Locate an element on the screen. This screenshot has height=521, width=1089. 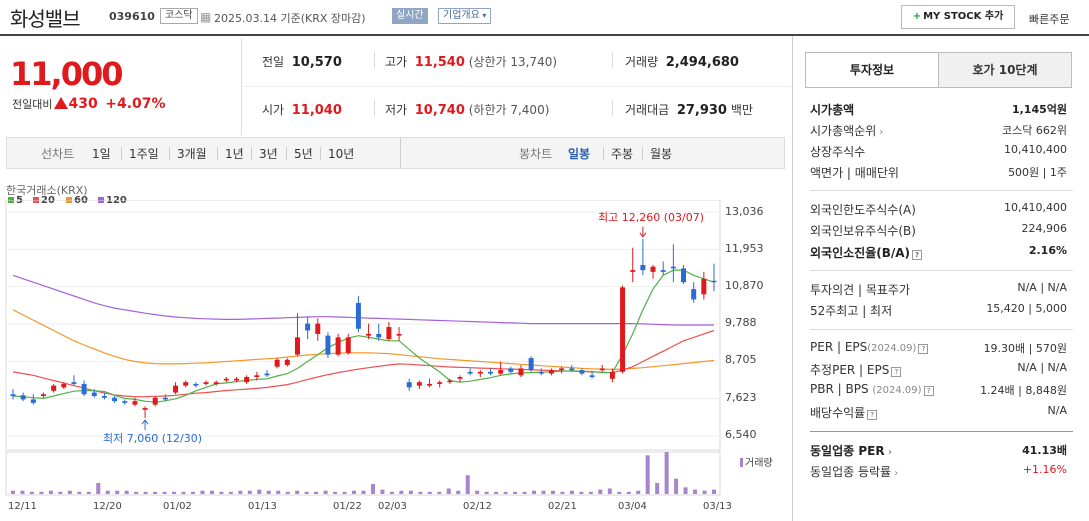
open-price: 시가 11,040 is located at coordinates (302, 109).